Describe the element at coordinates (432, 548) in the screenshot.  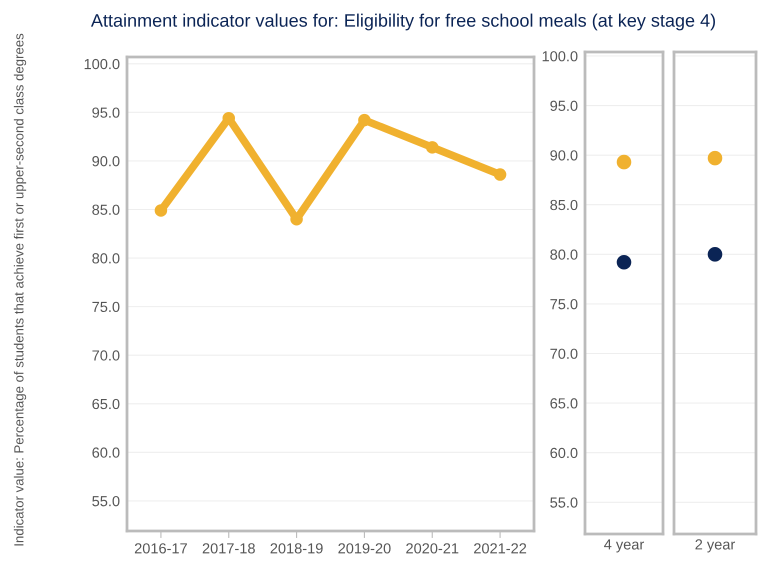
I see `x-tick-label: 2020-21` at that location.